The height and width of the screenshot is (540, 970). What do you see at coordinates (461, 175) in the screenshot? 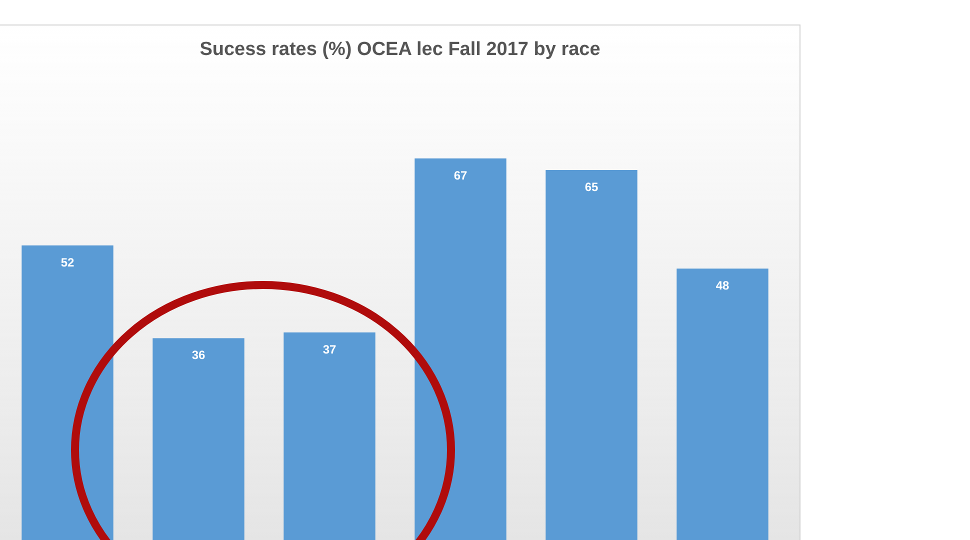
I see `data-label: 67` at bounding box center [461, 175].